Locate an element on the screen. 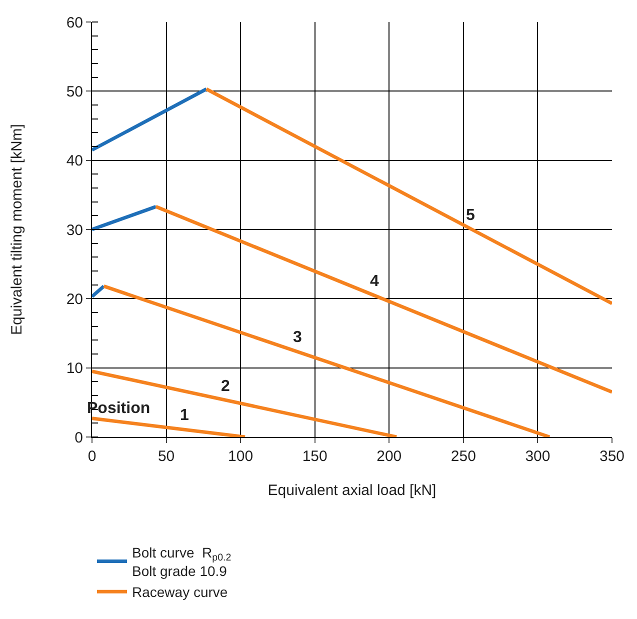 The image size is (637, 619). y-axis-title: Equivalent tilting moment [kNm] is located at coordinates (17, 229).